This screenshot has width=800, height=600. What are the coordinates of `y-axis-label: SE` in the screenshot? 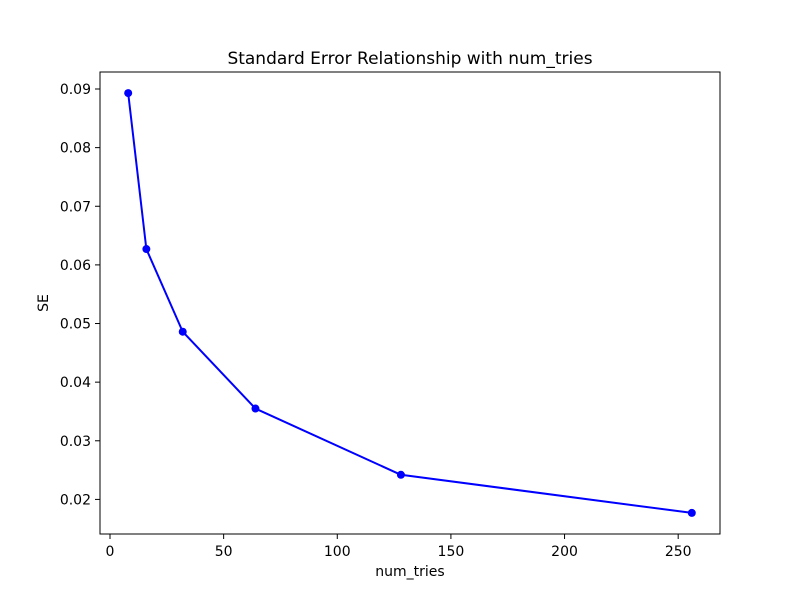 It's located at (44, 303).